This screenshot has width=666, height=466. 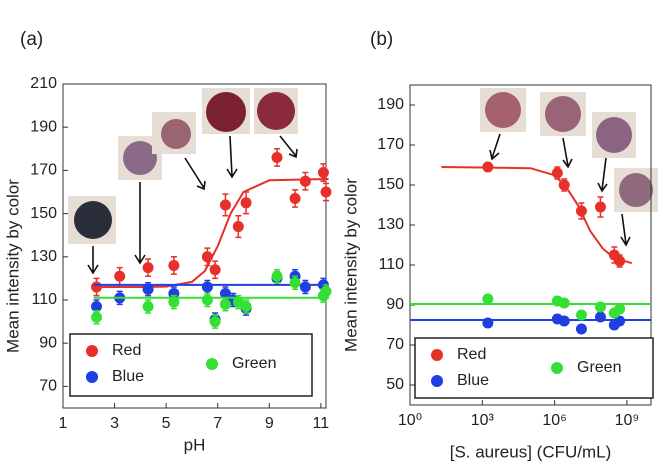 I want to click on x-axis-label: [S. aureus] (CFU/mL), so click(x=531, y=451).